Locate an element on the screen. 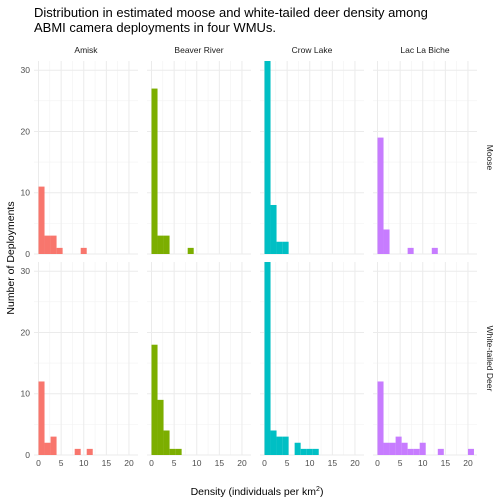 The height and width of the screenshot is (504, 504). strip-label-crow-lake: Crow Lake is located at coordinates (312, 50).